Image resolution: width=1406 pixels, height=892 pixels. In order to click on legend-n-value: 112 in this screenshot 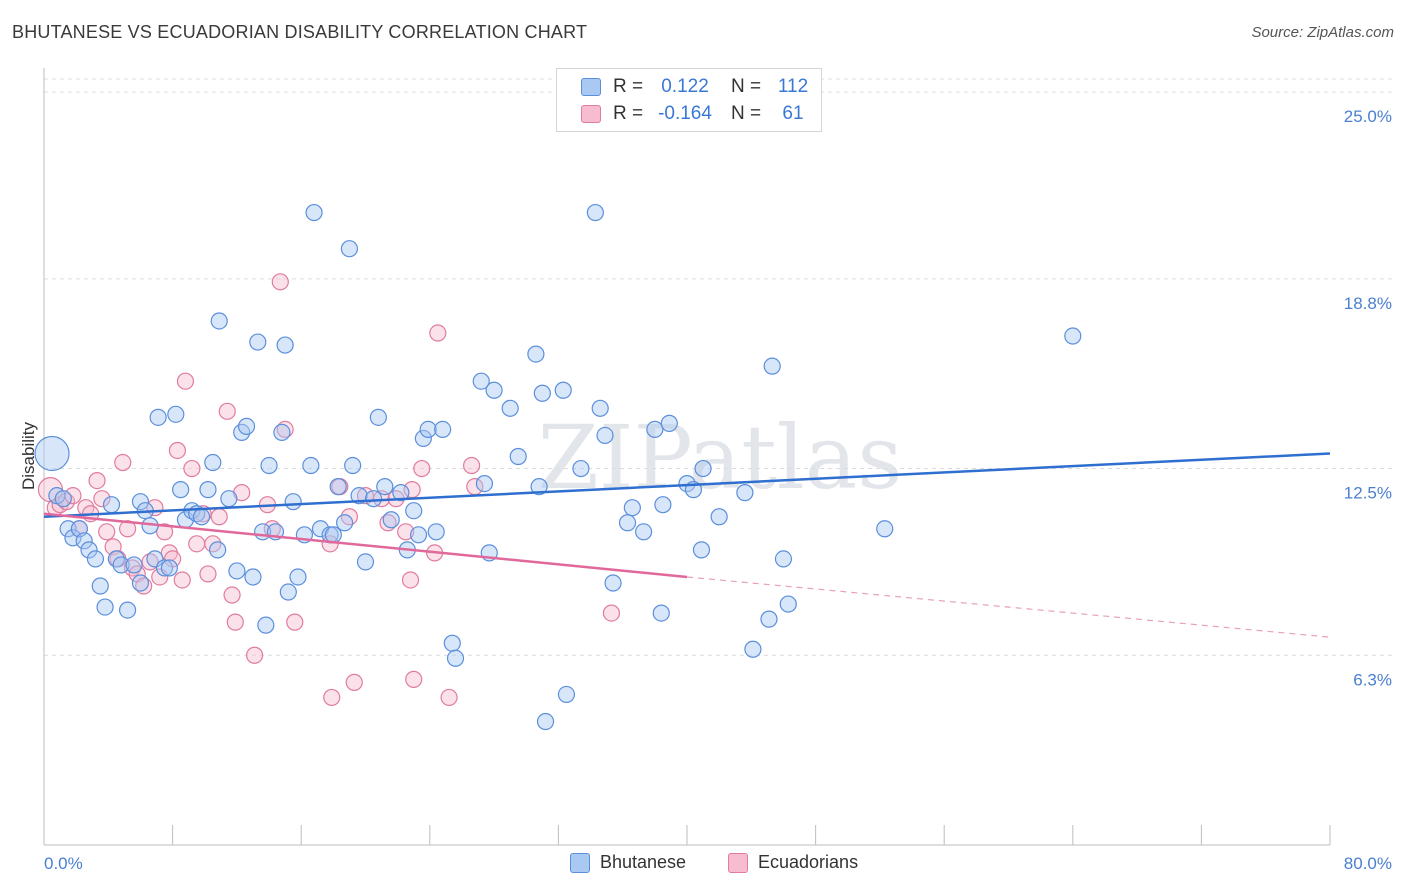, I will do `click(793, 86)`.